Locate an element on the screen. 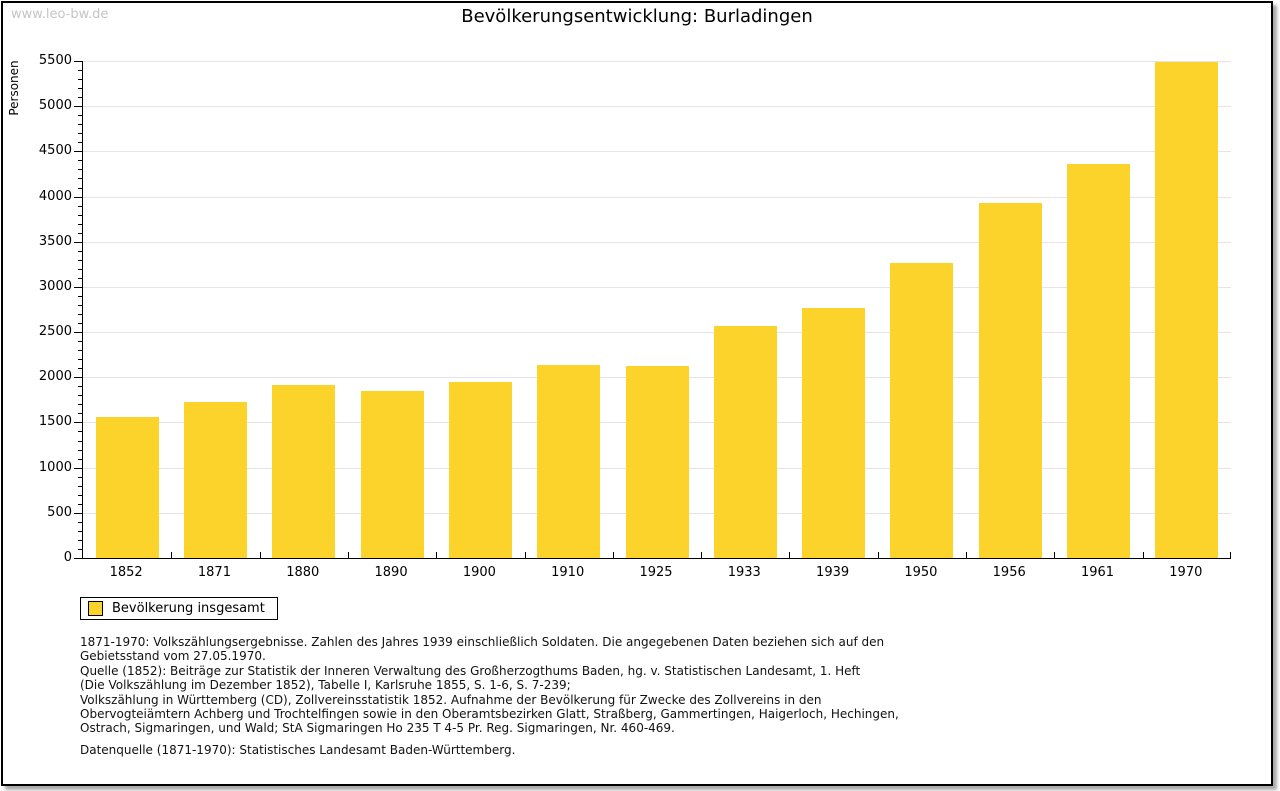 The height and width of the screenshot is (791, 1280). x-label-1925: 1925 is located at coordinates (656, 572).